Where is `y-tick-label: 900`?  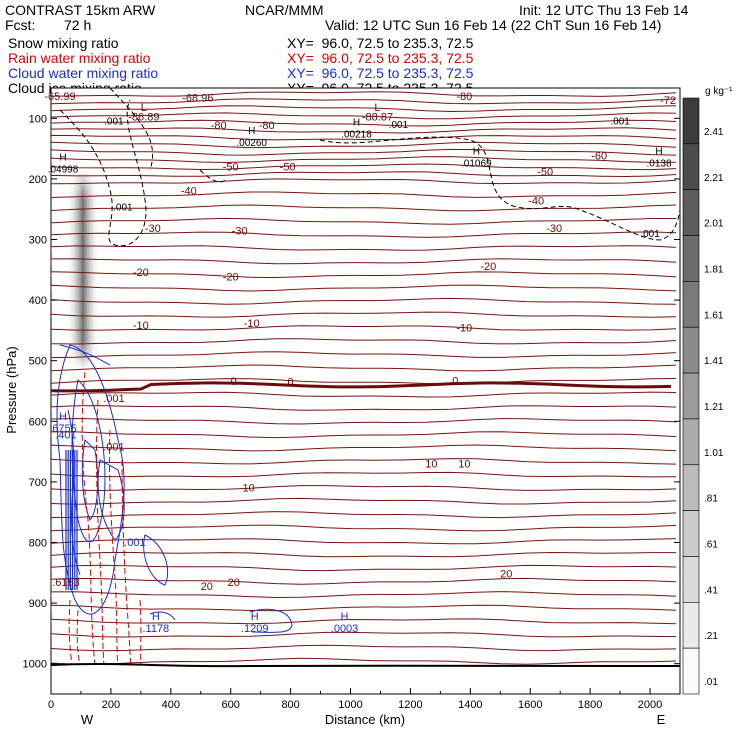
y-tick-label: 900 is located at coordinates (38, 604).